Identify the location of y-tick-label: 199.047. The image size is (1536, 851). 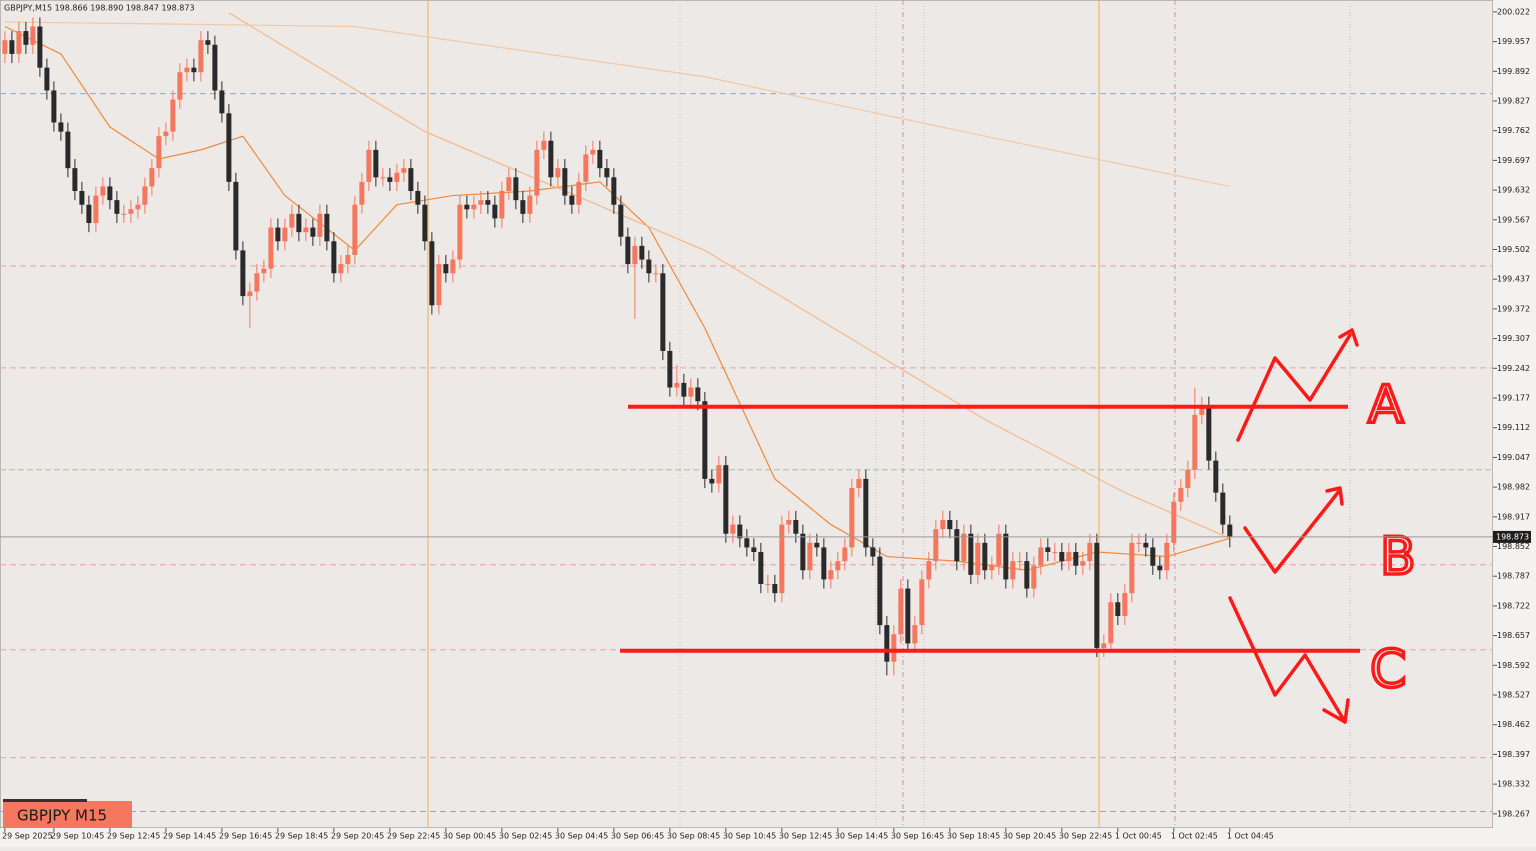
(1513, 457).